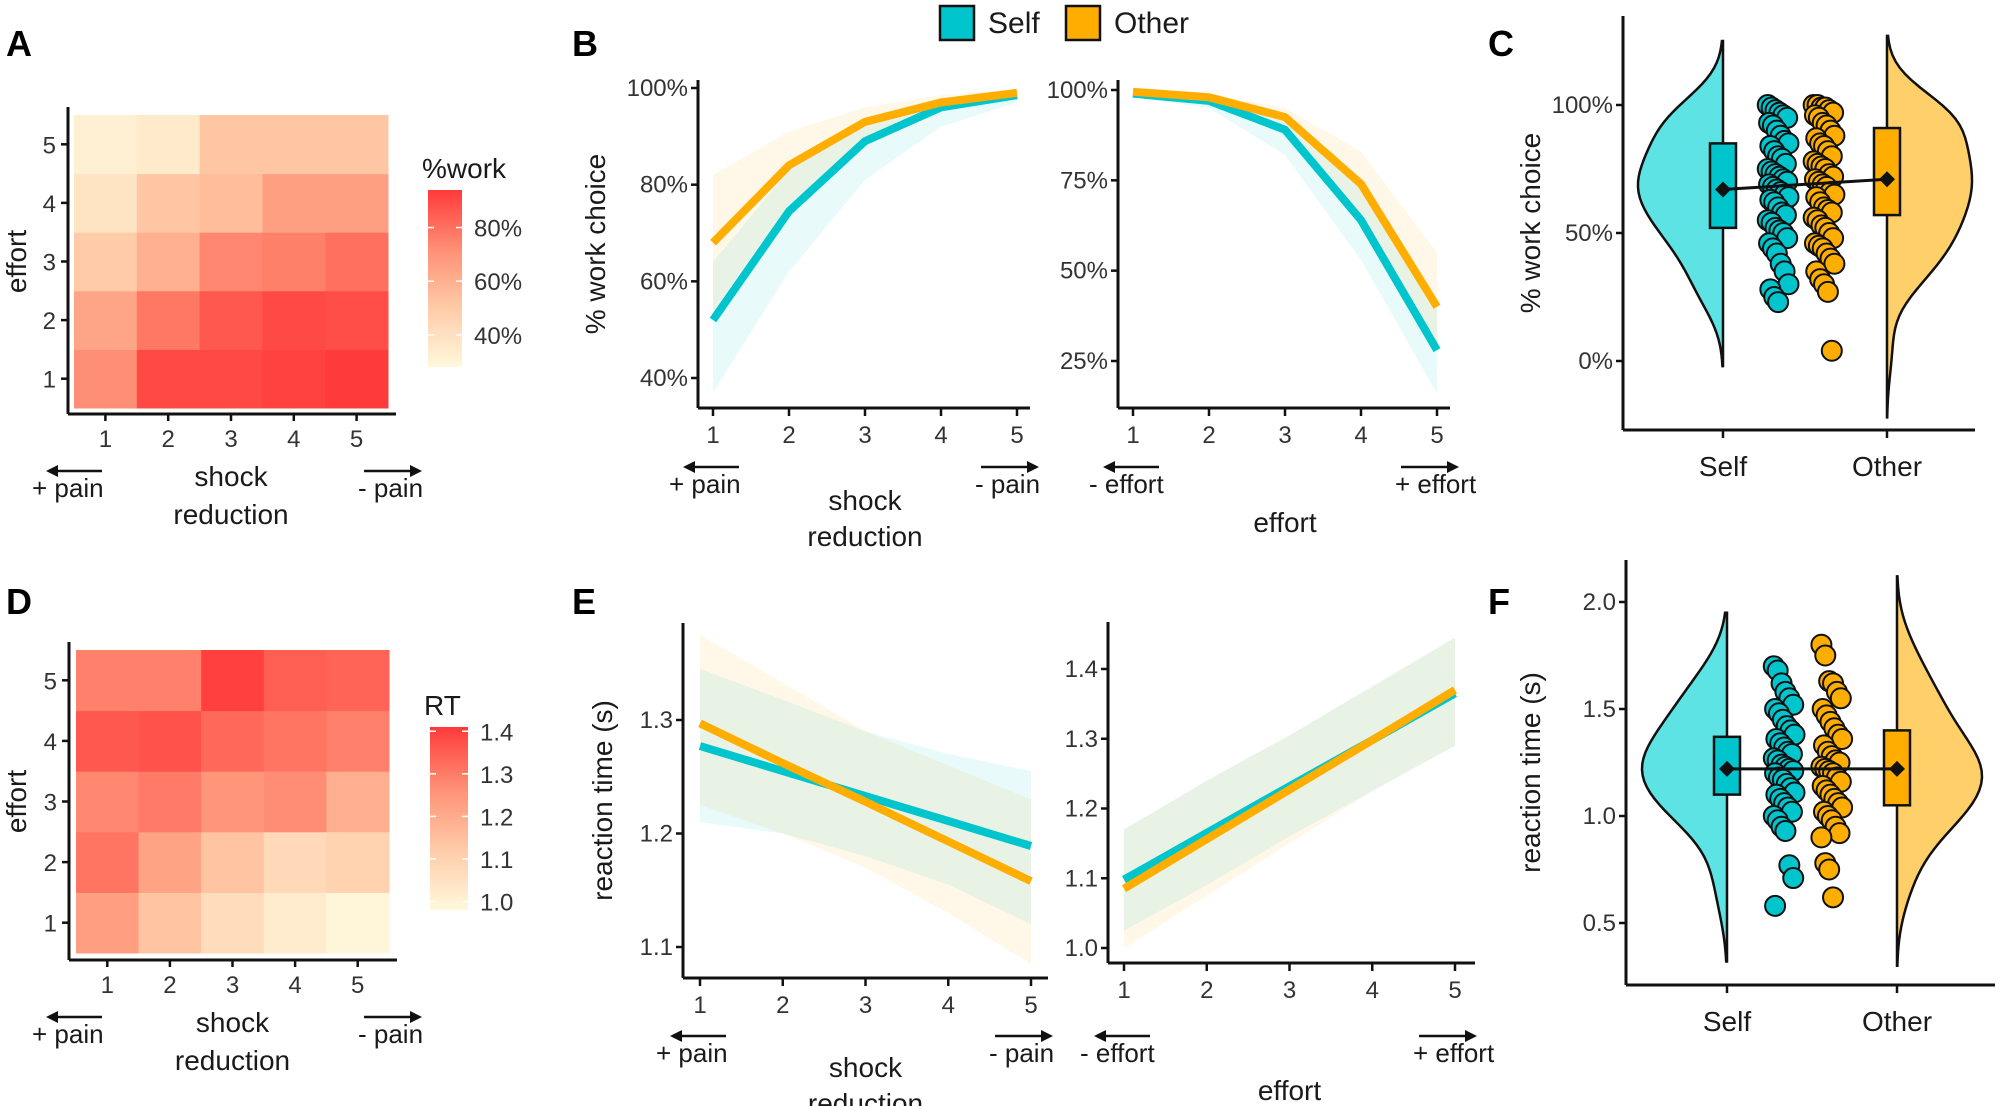 The width and height of the screenshot is (2000, 1106). What do you see at coordinates (585, 43) in the screenshot?
I see `panel-label-b: B` at bounding box center [585, 43].